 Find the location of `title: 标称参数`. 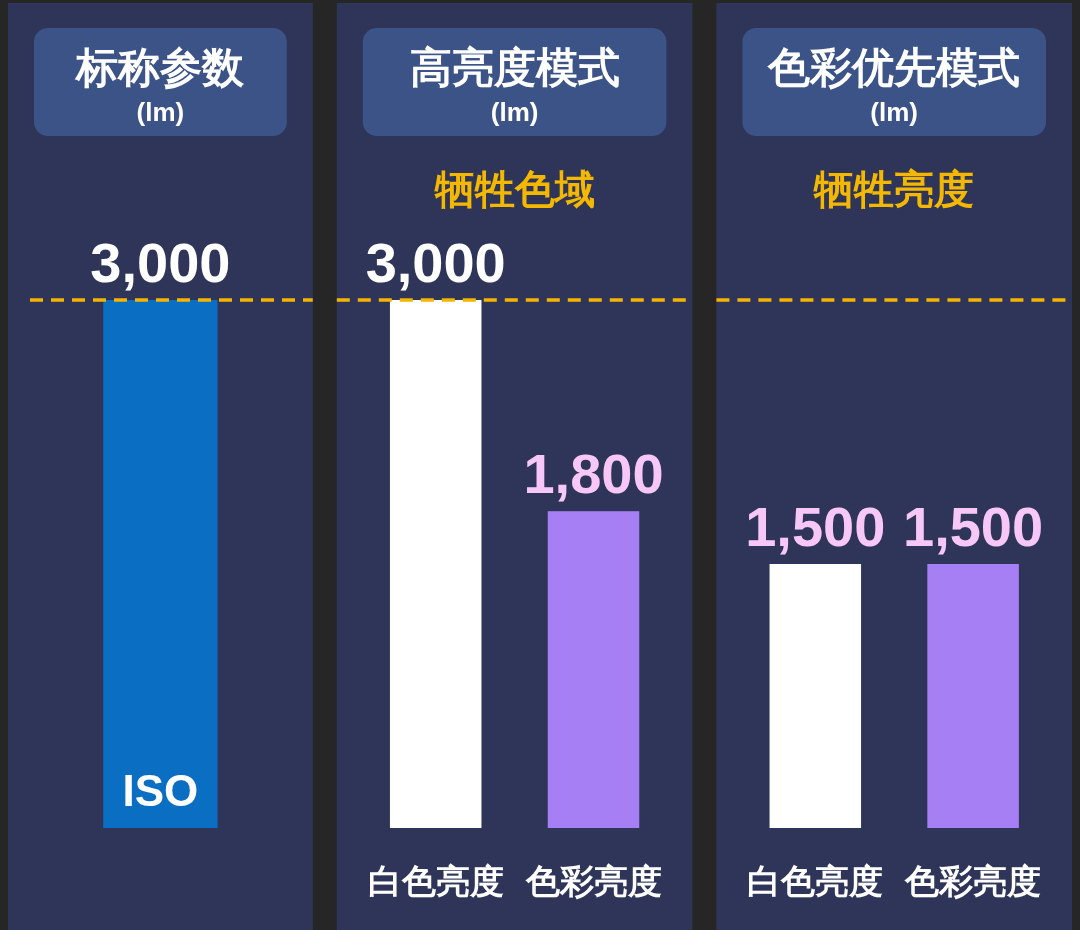

title: 标称参数 is located at coordinates (160, 67).